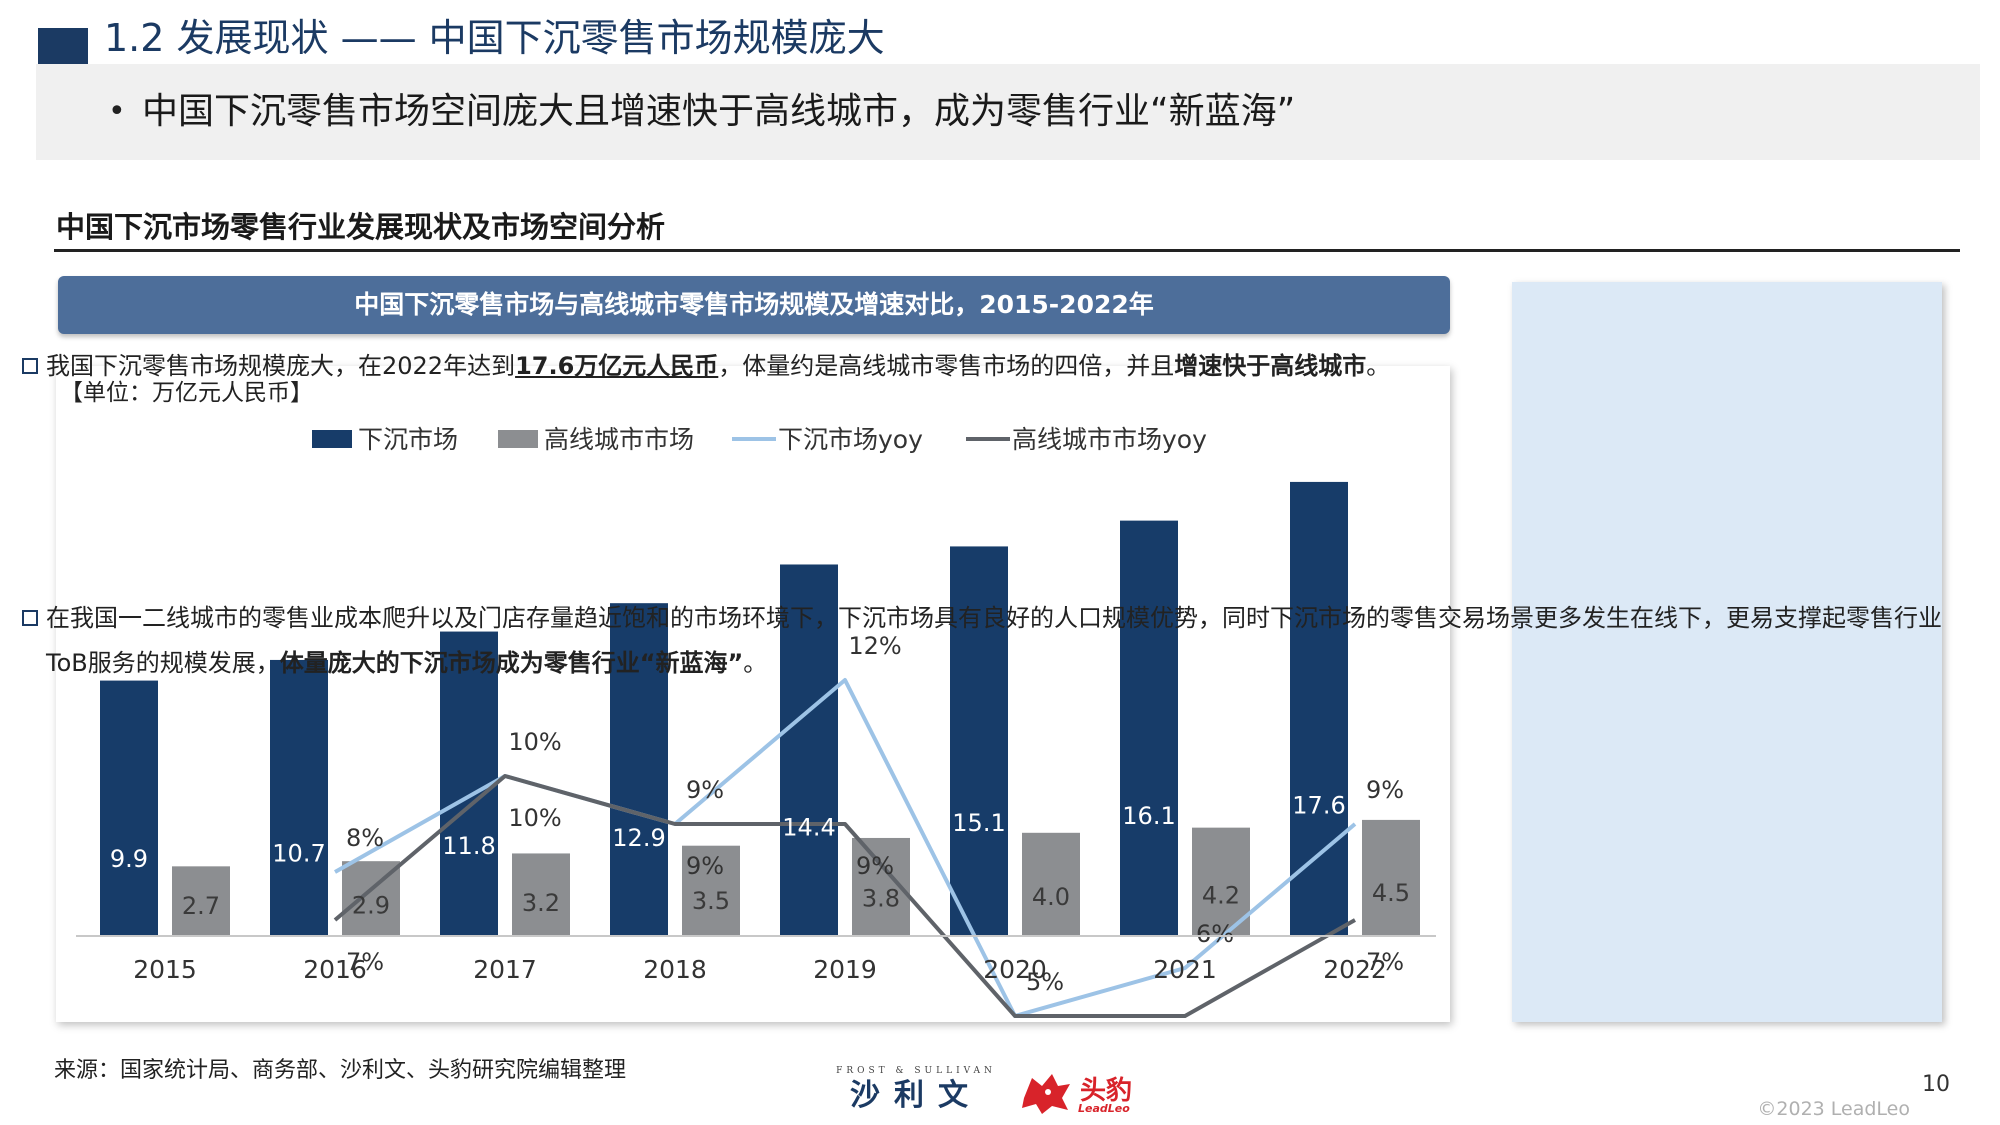  Describe the element at coordinates (165, 969) in the screenshot. I see `x-tick-label: 2015` at that location.